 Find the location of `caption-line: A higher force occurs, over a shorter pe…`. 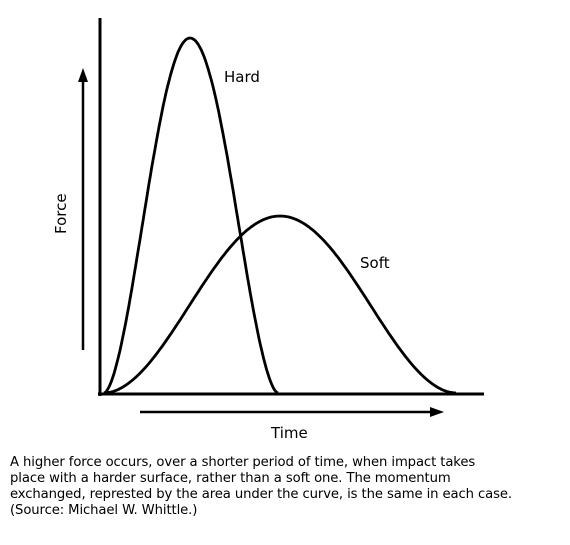

caption-line: A higher force occurs, over a shorter pe… is located at coordinates (243, 462).